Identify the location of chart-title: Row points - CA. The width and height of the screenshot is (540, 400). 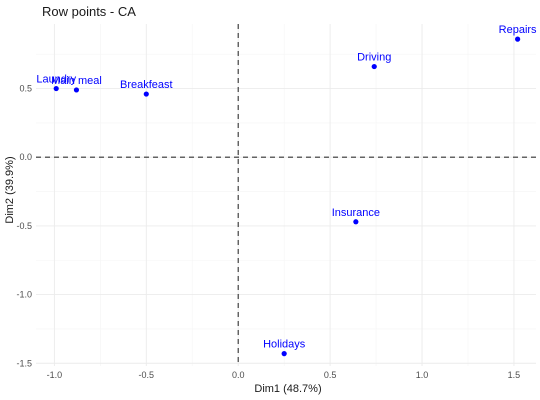
(89, 11).